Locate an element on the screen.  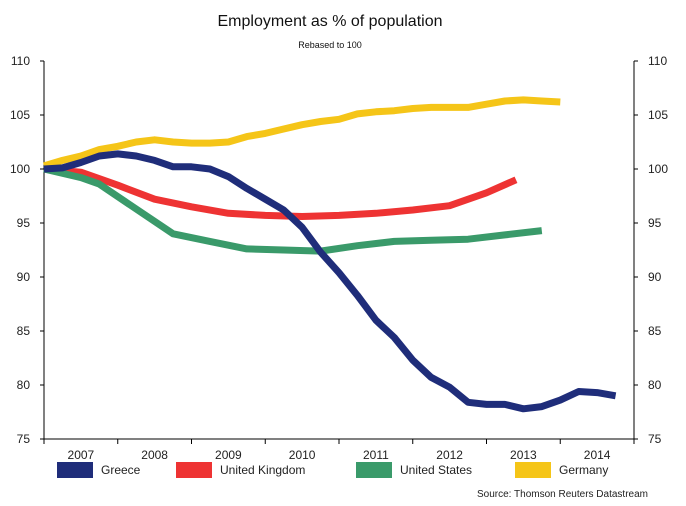
y-tick-right-label: 95 is located at coordinates (655, 223).